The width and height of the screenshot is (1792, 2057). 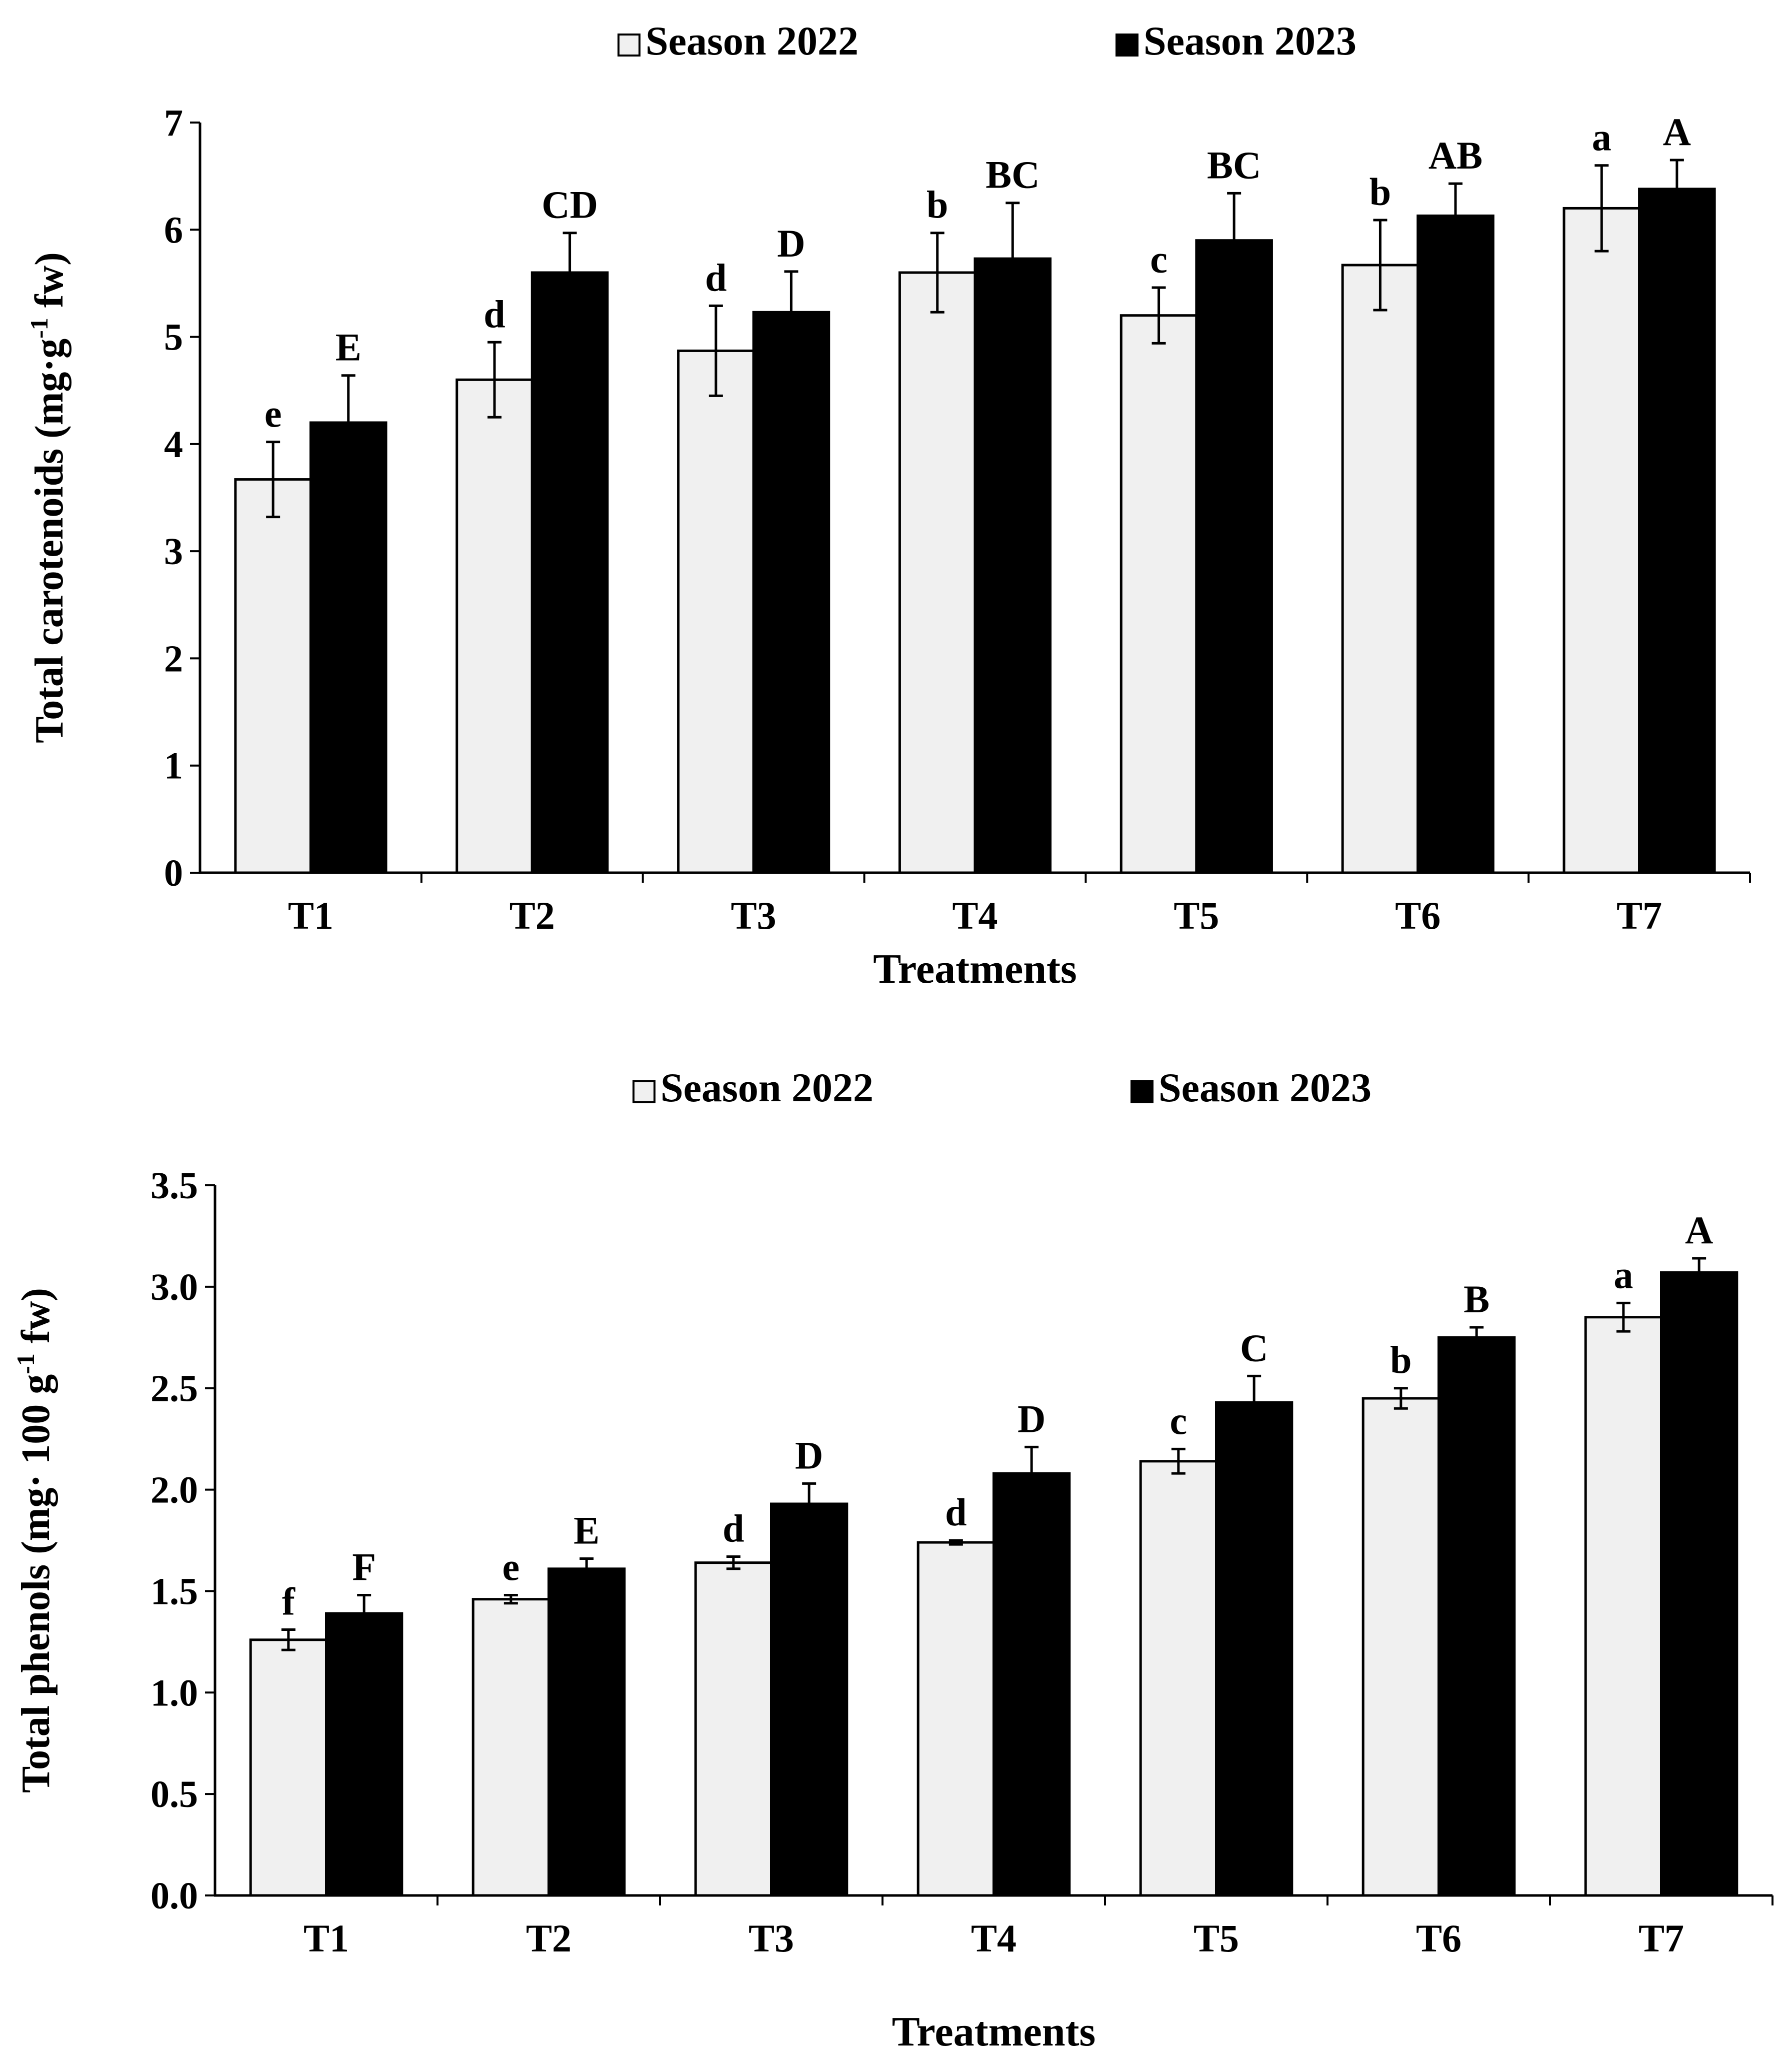 What do you see at coordinates (36, 1583) in the screenshot?
I see `y-axis-label-main: Total phenols (mg· 100 g` at bounding box center [36, 1583].